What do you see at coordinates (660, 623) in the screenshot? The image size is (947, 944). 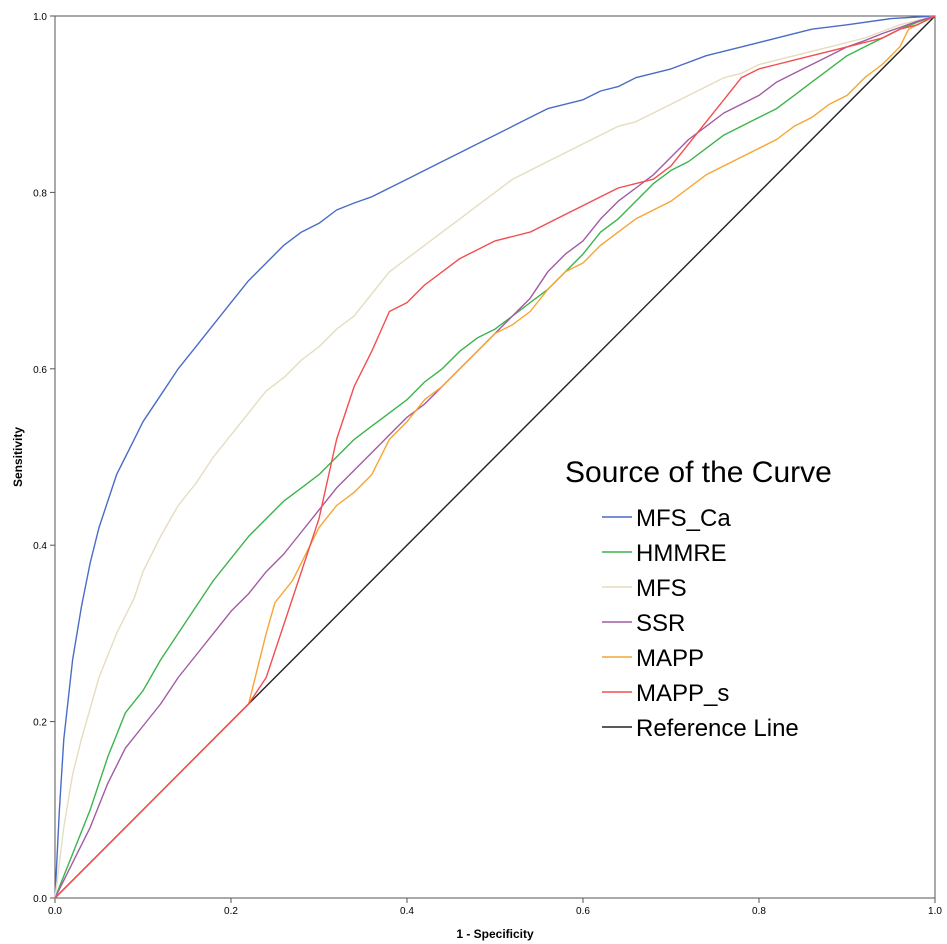 I see `legend-label: SSR` at bounding box center [660, 623].